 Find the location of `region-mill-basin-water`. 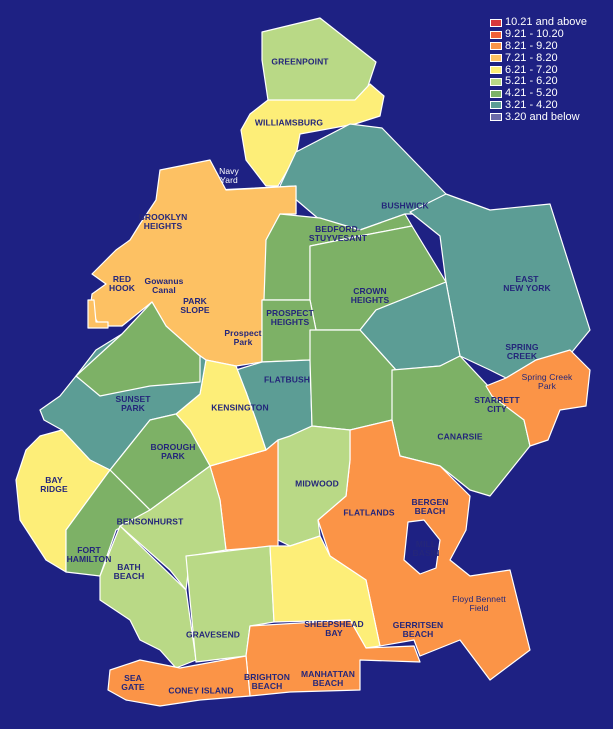

region-mill-basin-water is located at coordinates (422, 547).